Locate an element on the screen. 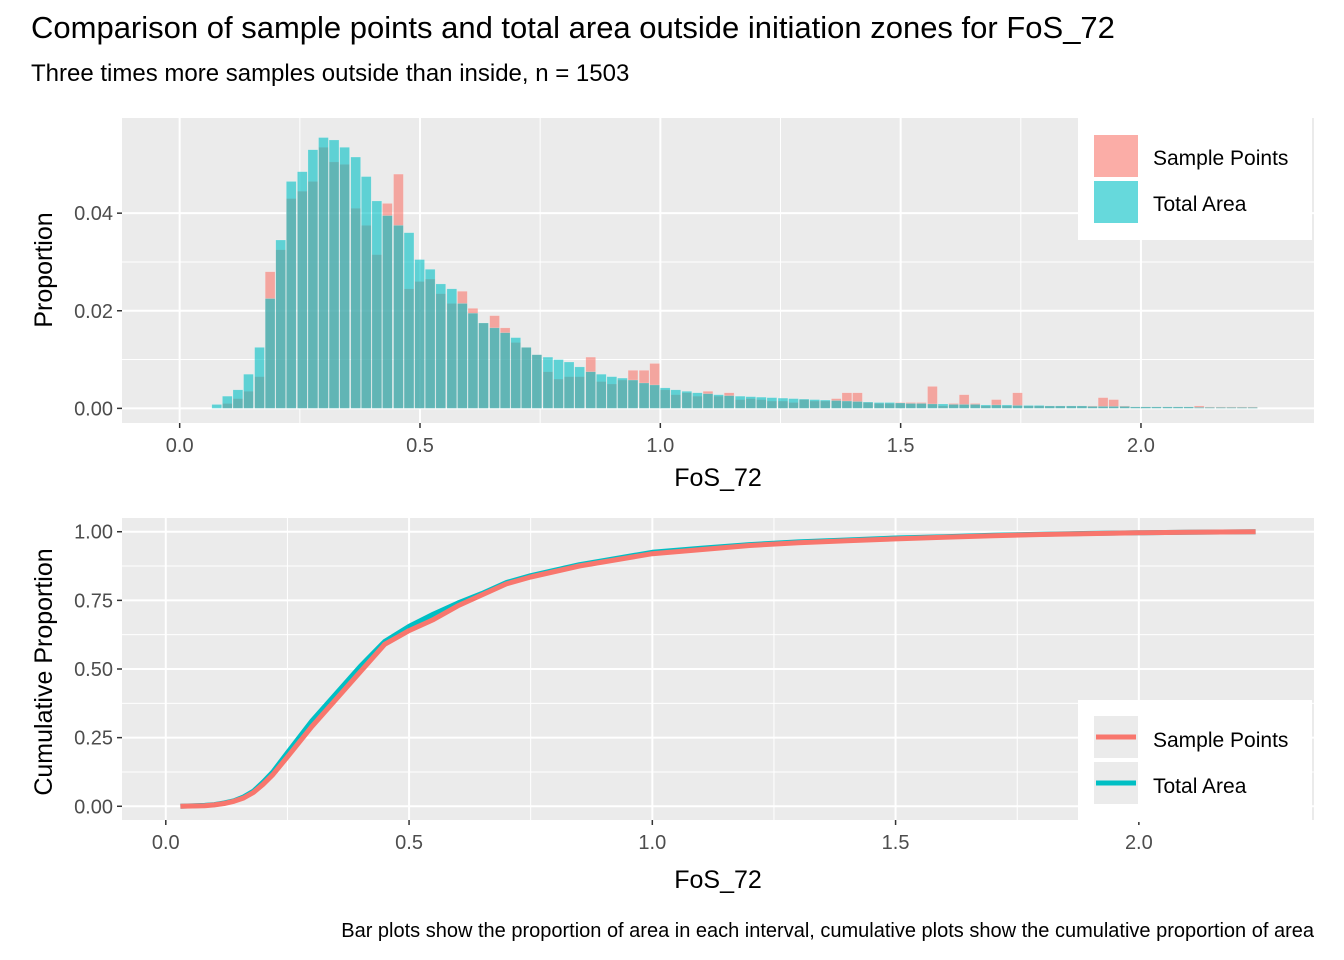  histogram-legend: Sample Points Total Area is located at coordinates (1195, 179).